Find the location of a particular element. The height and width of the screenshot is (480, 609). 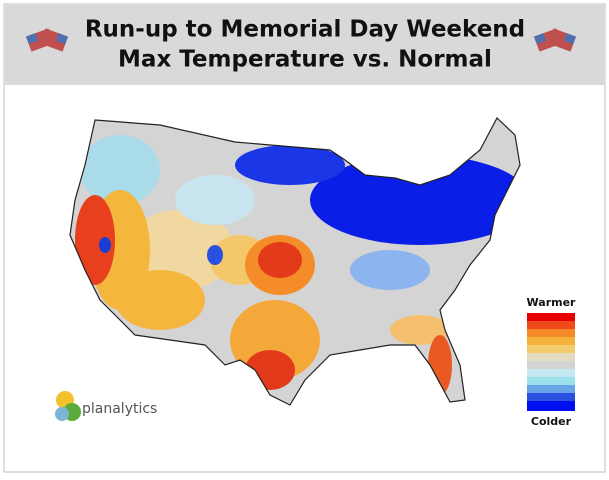

logo: planalytics is located at coordinates (106, 406).